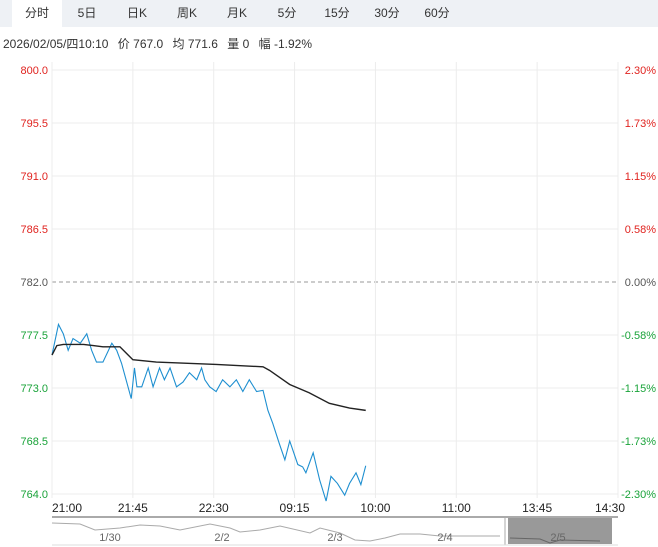  I want to click on x-tick-label: 22:30, so click(214, 508).